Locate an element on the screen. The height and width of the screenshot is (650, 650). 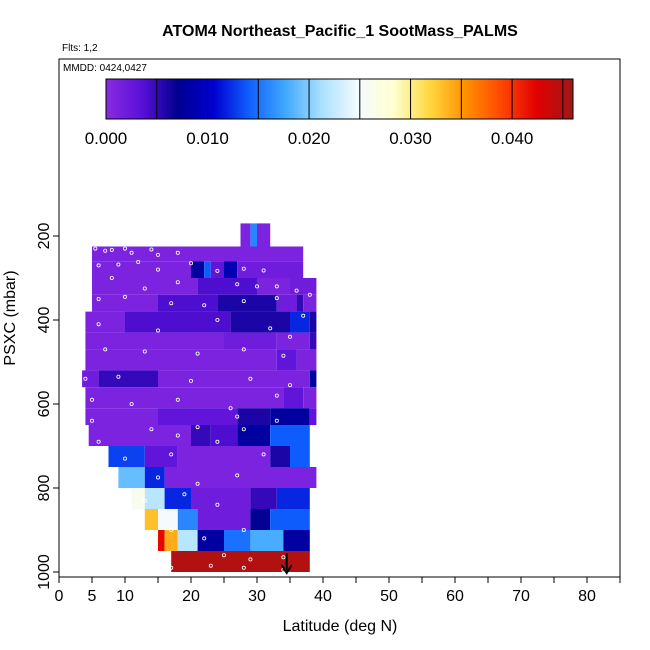
colorbar-tick-label: 0.030 is located at coordinates (410, 138).